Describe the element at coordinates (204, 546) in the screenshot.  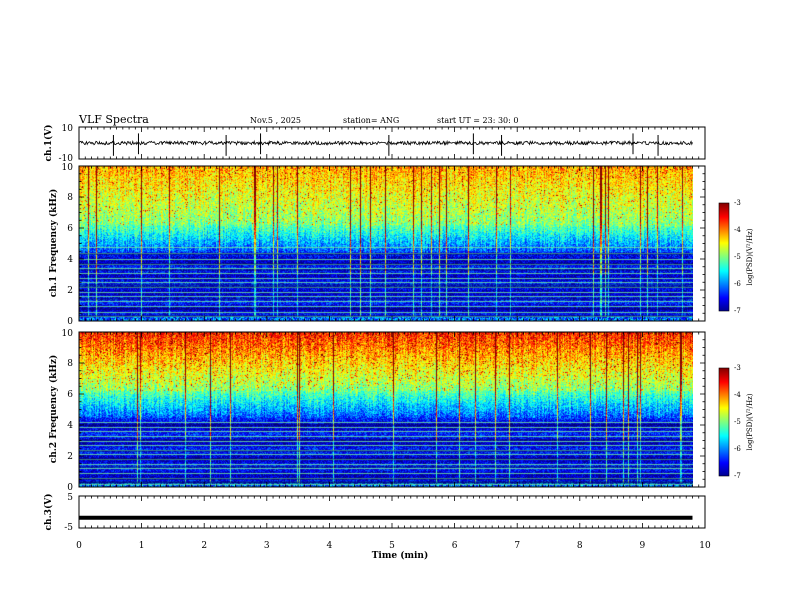
I see `x-tick-label: 2` at that location.